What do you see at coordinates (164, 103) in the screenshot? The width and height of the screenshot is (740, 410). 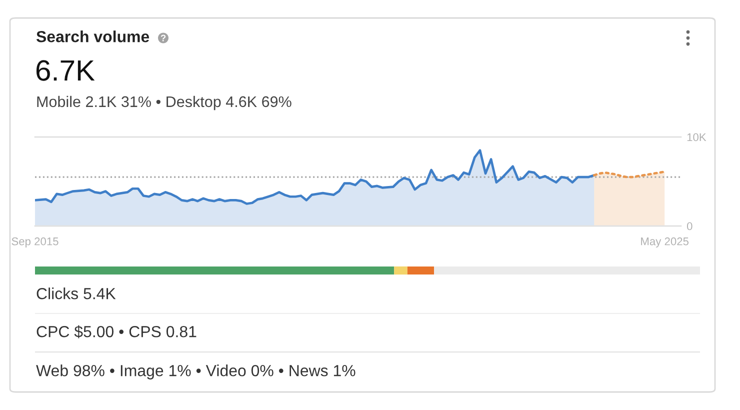 I see `text: Mobile 2.1K 31% • Desktop 4.6K 69%` at bounding box center [164, 103].